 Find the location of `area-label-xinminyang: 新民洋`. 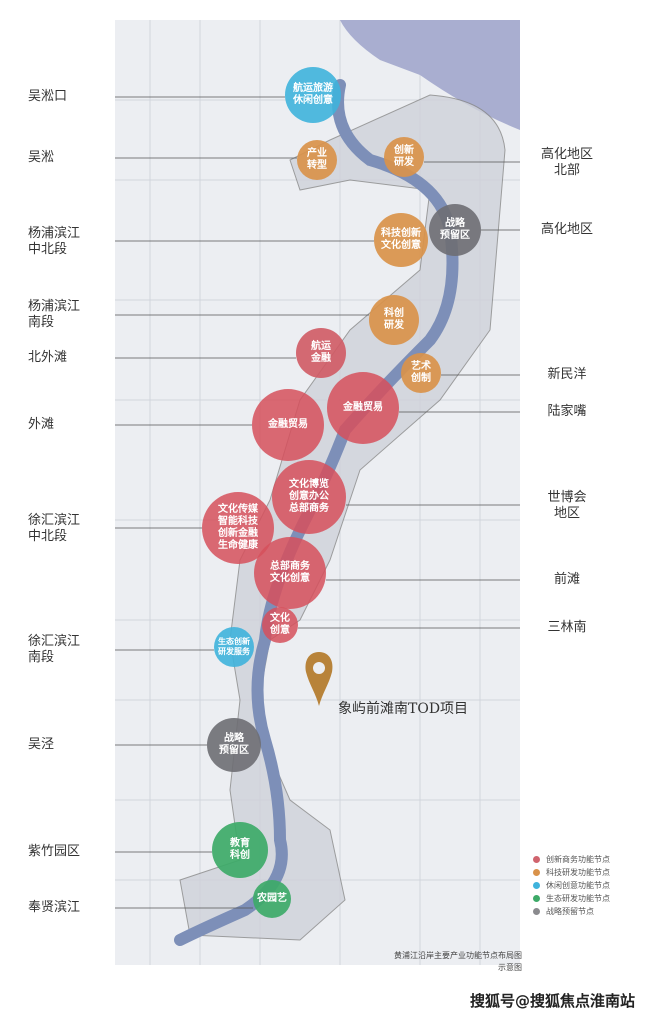

area-label-xinminyang: 新民洋 is located at coordinates (567, 374).